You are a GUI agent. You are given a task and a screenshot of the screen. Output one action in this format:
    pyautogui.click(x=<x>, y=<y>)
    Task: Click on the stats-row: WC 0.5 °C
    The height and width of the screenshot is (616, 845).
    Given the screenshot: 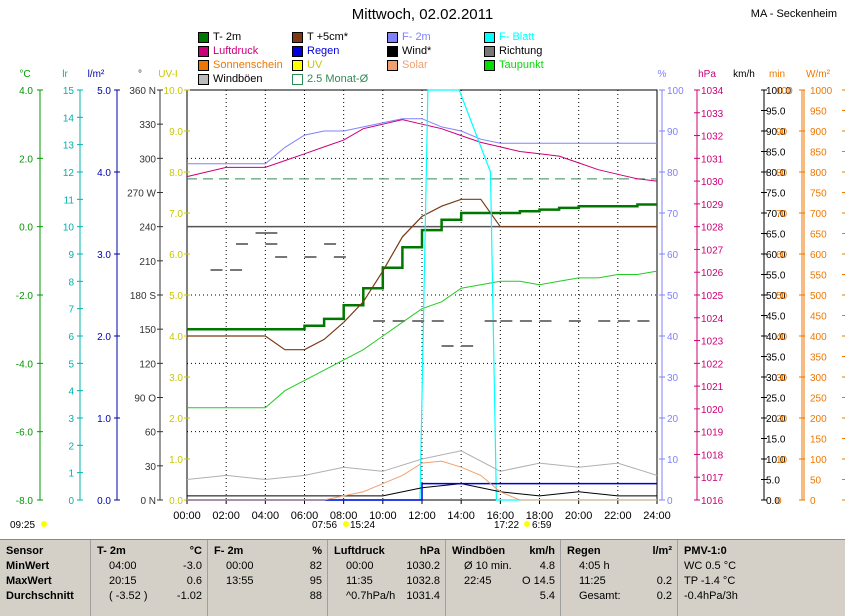 What is the action you would take?
    pyautogui.click(x=738, y=566)
    